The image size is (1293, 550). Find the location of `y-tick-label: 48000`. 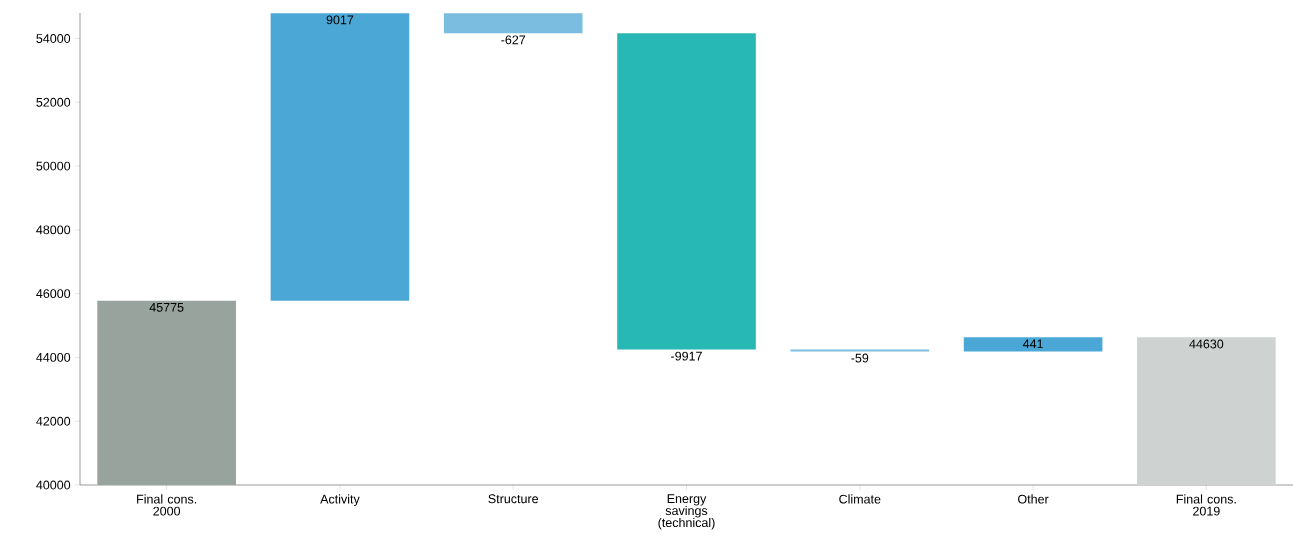

y-tick-label: 48000 is located at coordinates (53, 230).